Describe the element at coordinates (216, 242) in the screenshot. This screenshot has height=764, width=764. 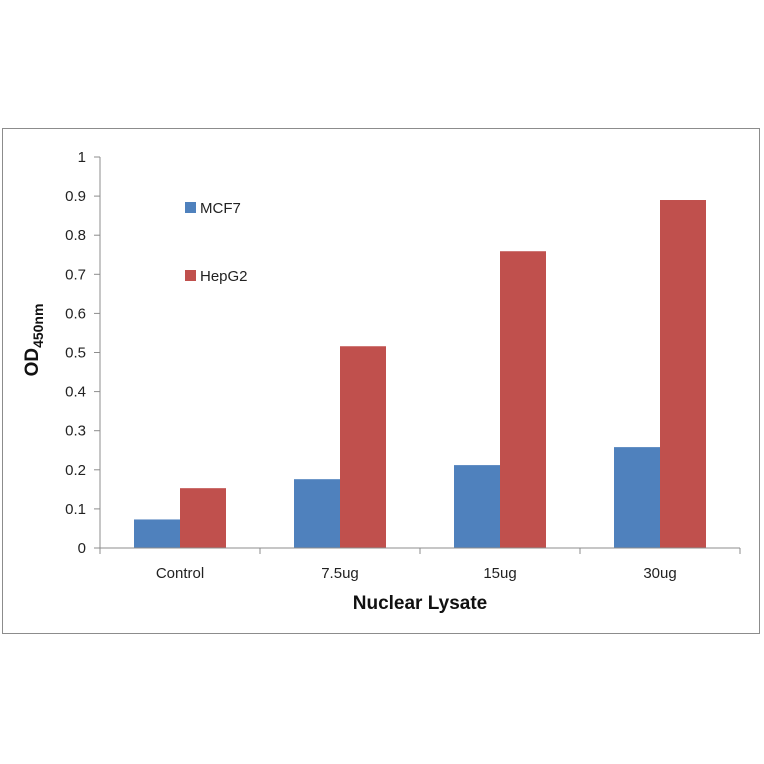
I see `legend: MCF7 HepG2` at that location.